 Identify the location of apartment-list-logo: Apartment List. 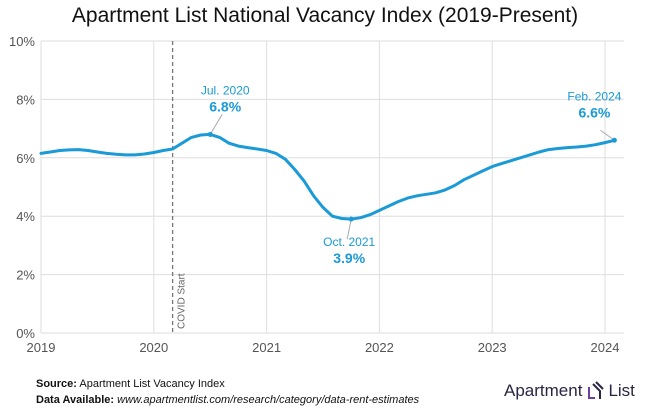
(569, 391).